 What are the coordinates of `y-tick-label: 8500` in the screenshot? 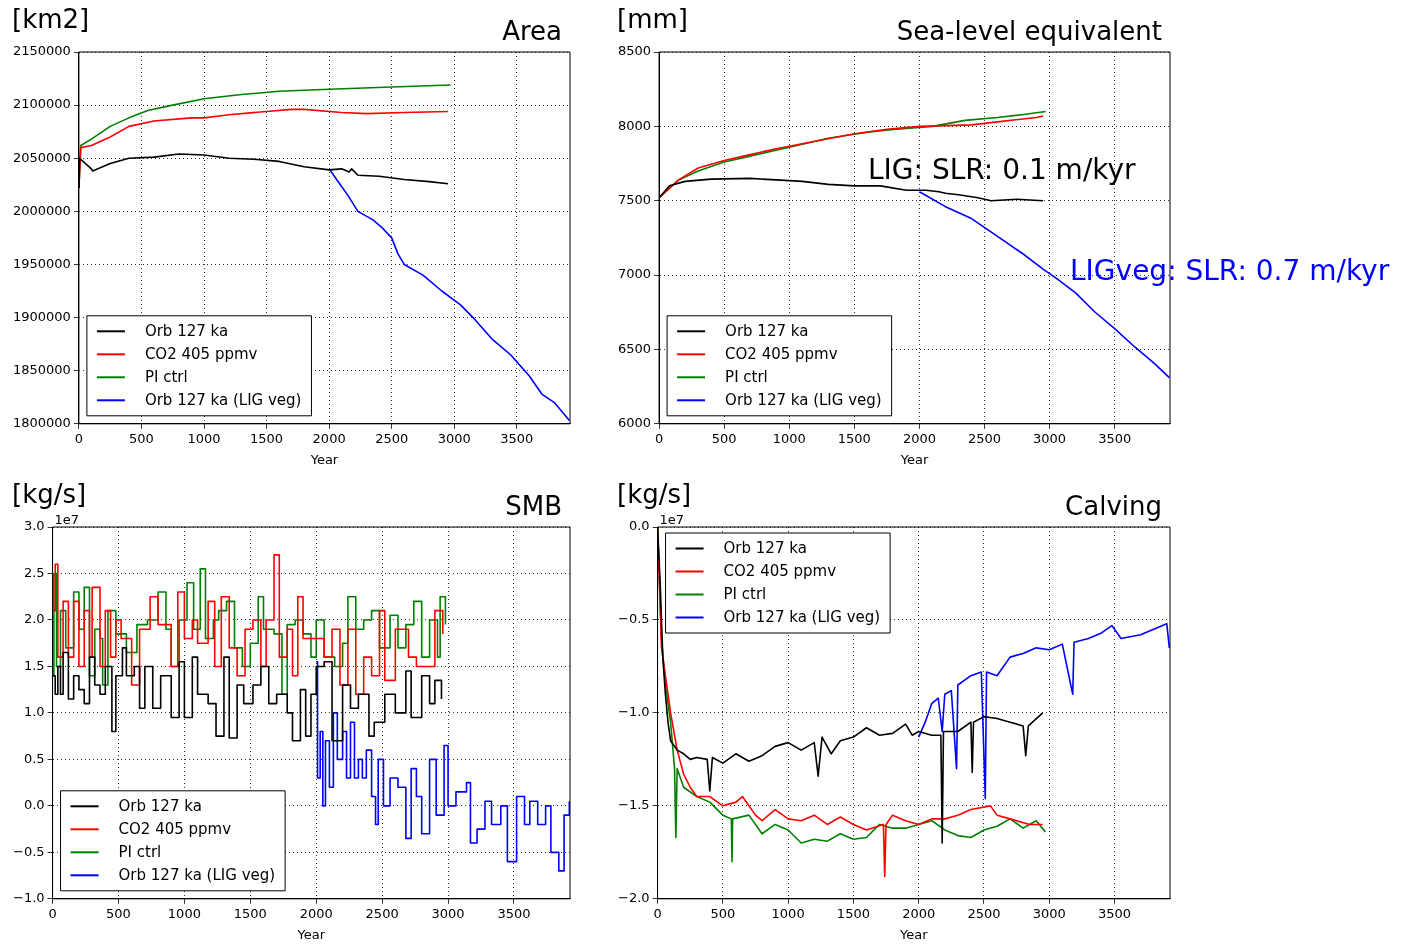 It's located at (634, 51).